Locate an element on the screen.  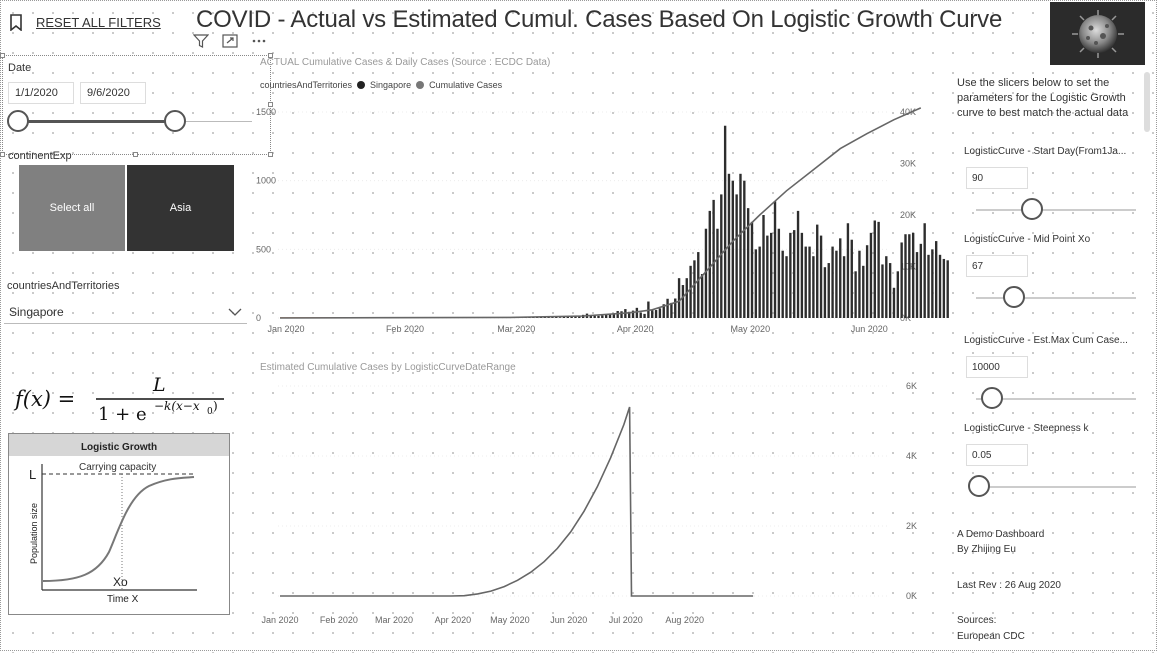
credits-line1: A Demo Dashboard is located at coordinates (1001, 534).